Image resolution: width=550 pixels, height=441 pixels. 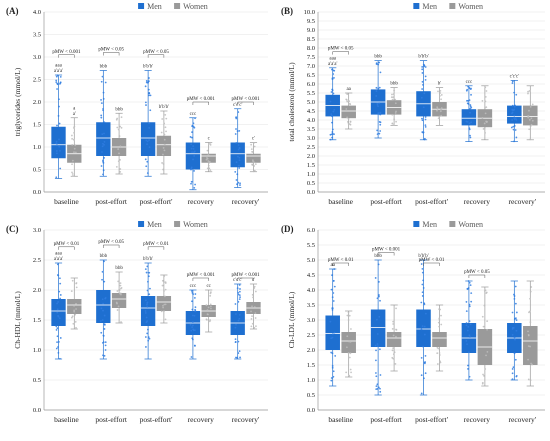 I want to click on y-tick-label: 2.5, so click(x=311, y=335).